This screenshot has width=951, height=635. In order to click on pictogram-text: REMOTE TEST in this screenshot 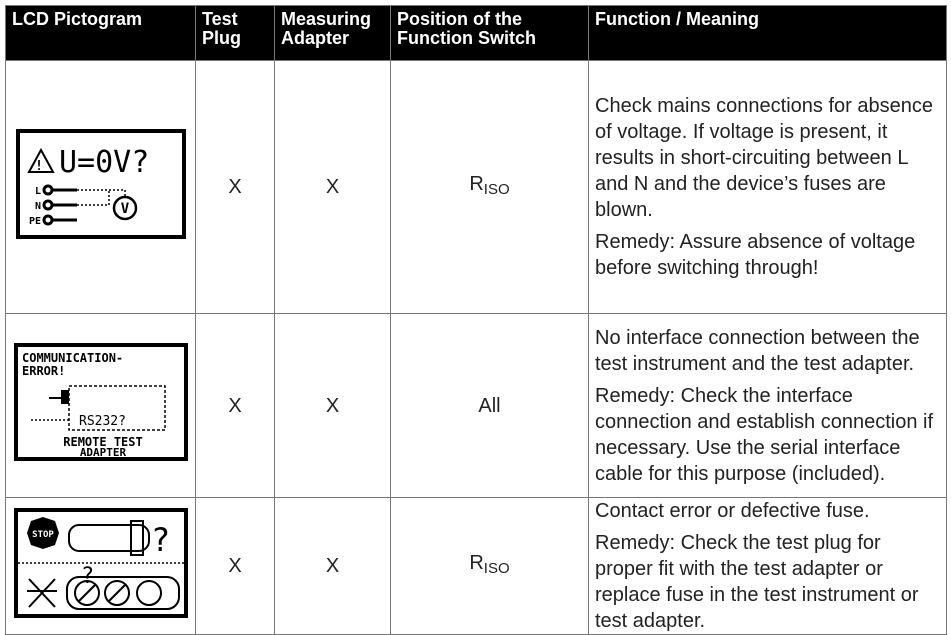, I will do `click(102, 442)`.